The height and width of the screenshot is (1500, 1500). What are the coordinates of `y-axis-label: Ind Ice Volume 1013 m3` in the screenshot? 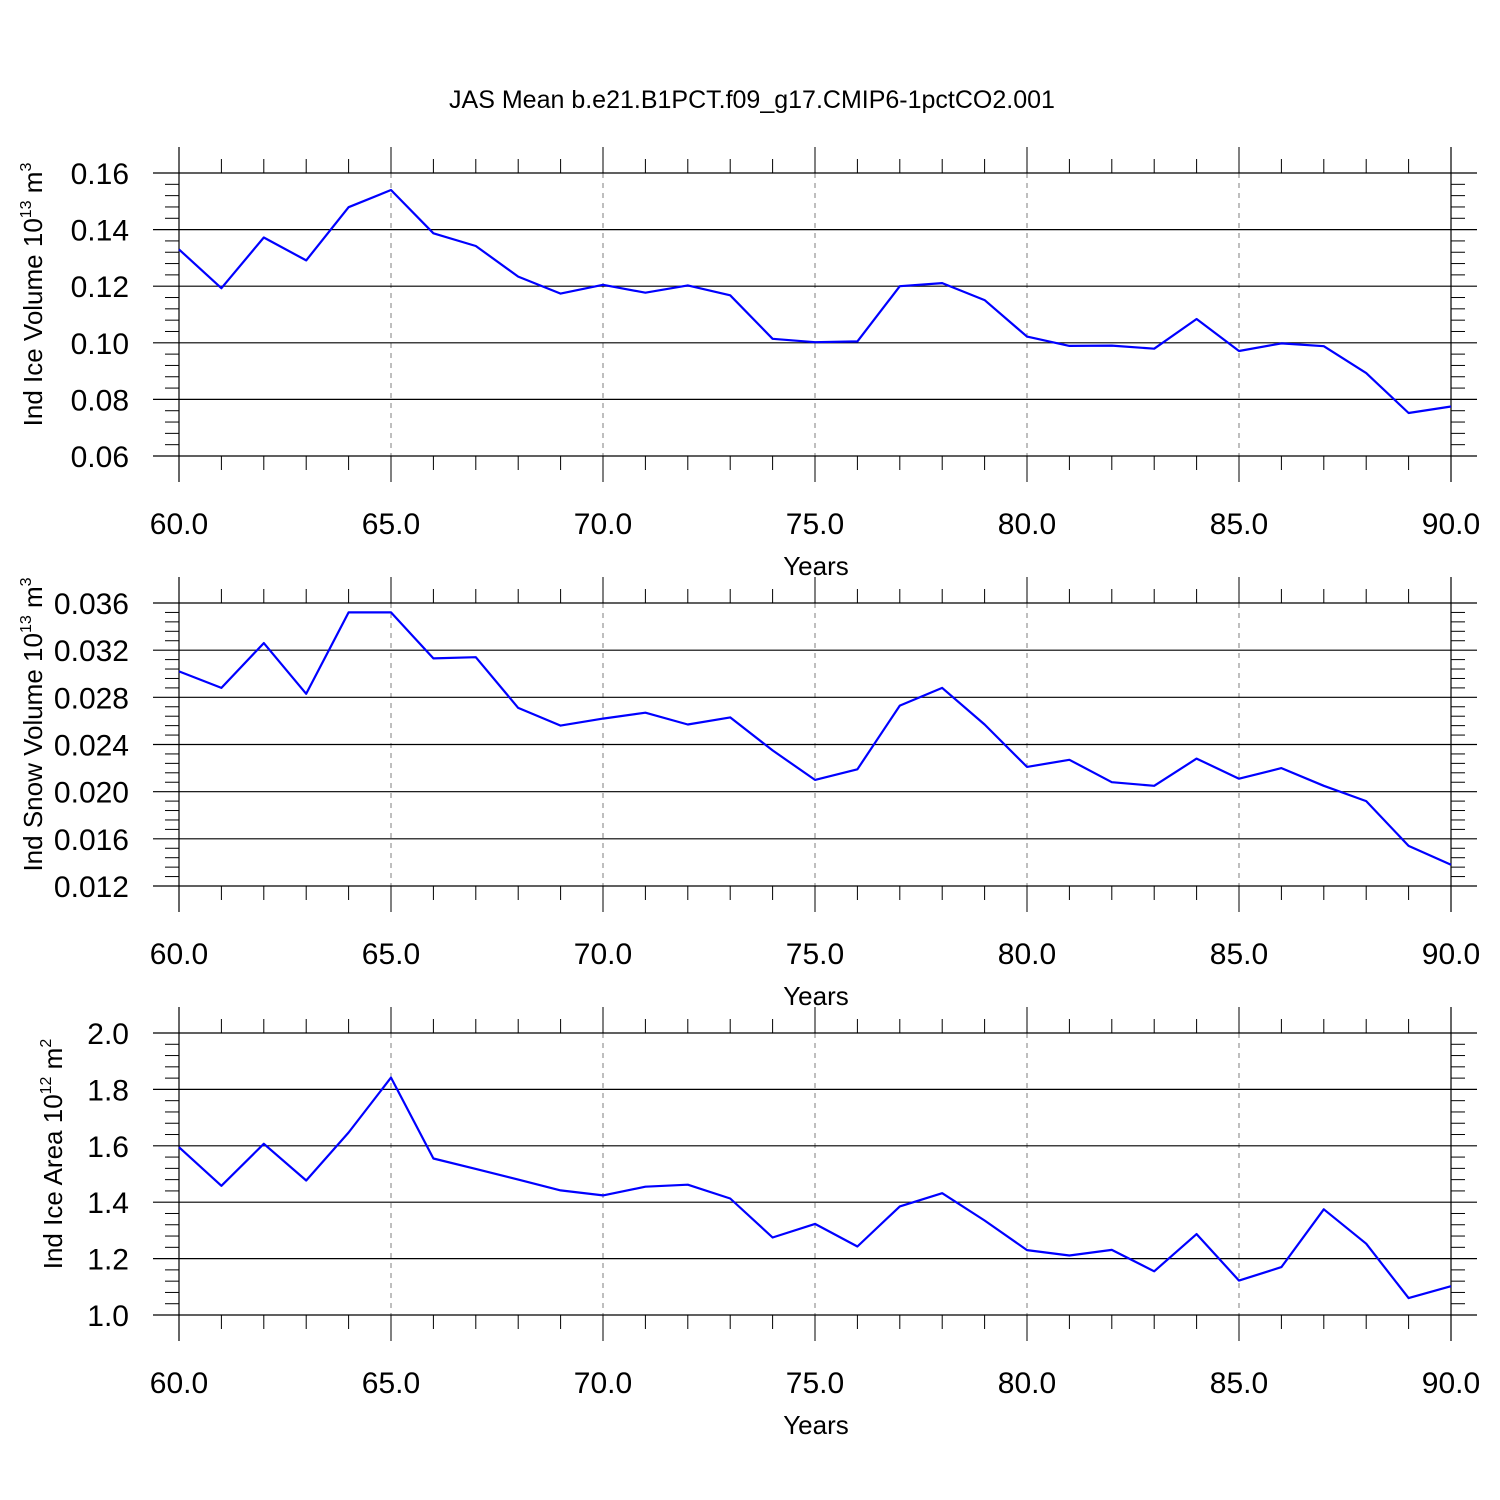 It's located at (33, 295).